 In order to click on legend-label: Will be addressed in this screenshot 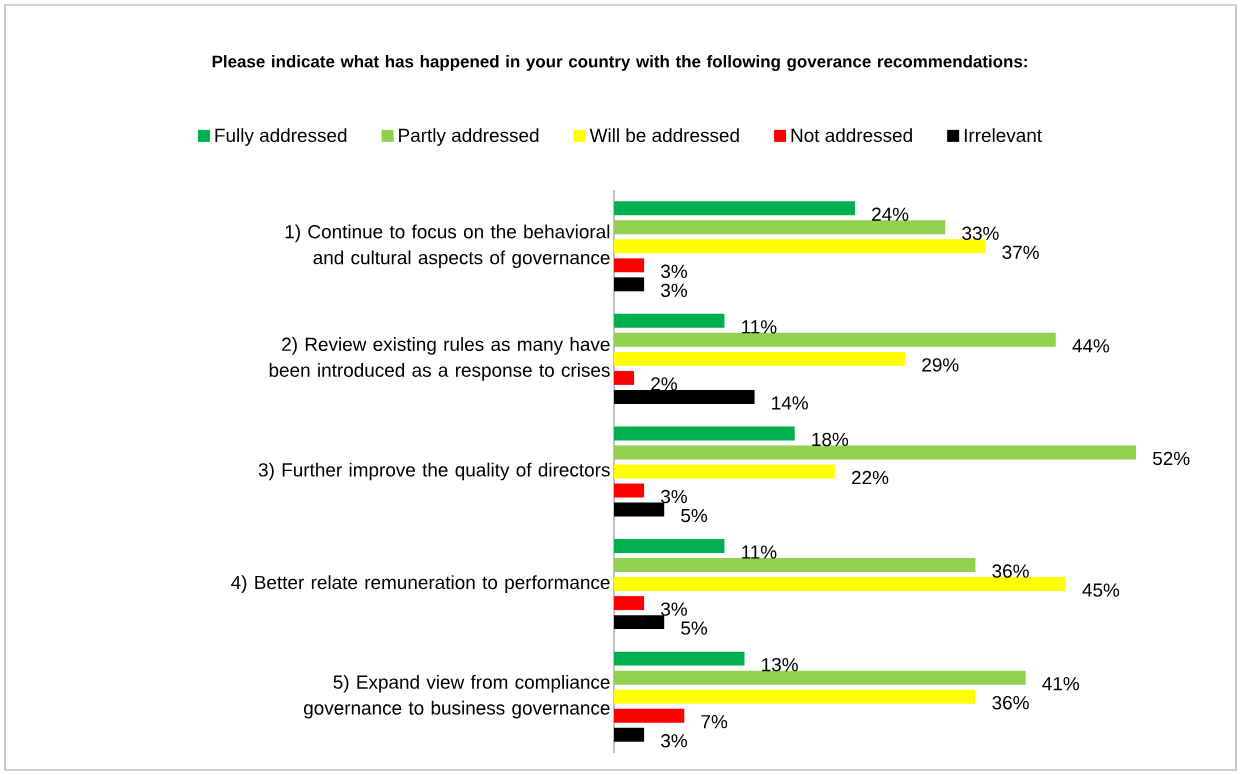, I will do `click(664, 135)`.